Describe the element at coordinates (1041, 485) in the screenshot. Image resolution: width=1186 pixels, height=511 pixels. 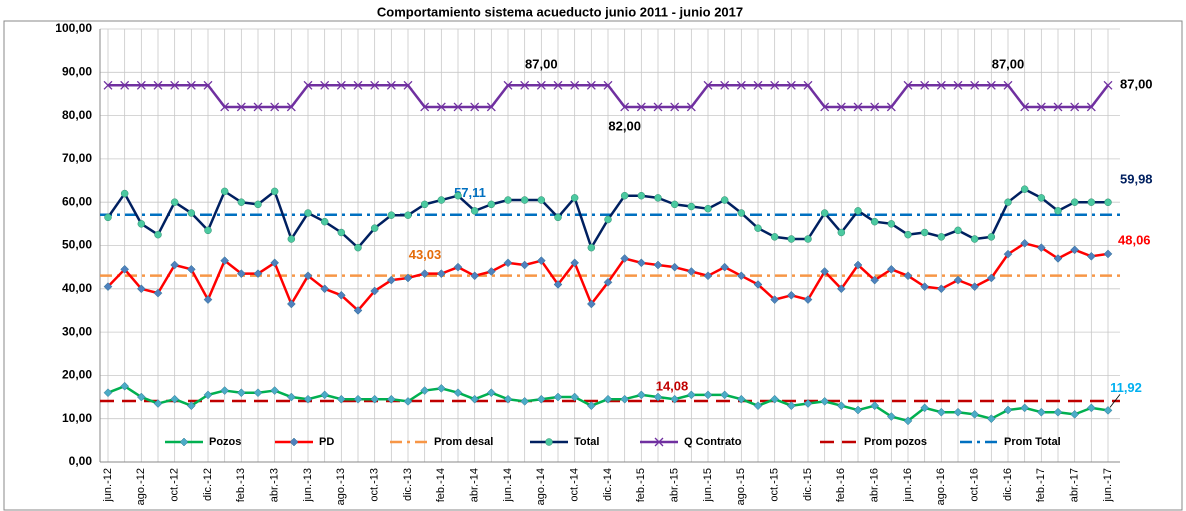
I see `x-tick-label: feb.-17` at that location.